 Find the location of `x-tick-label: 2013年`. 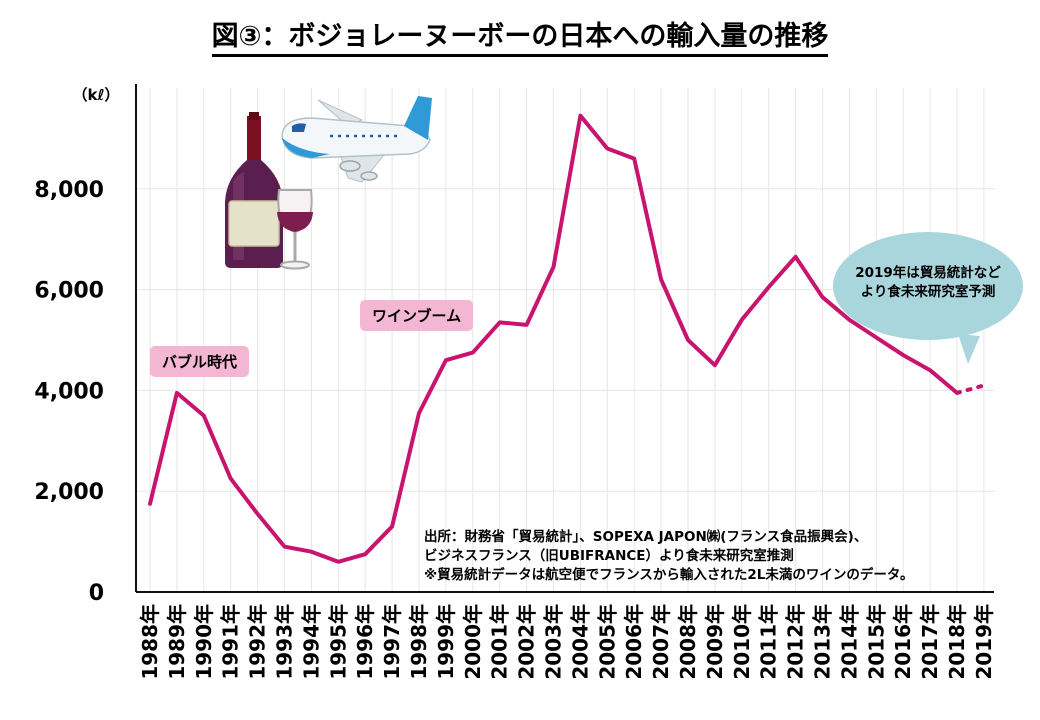

x-tick-label: 2013年 is located at coordinates (823, 642).